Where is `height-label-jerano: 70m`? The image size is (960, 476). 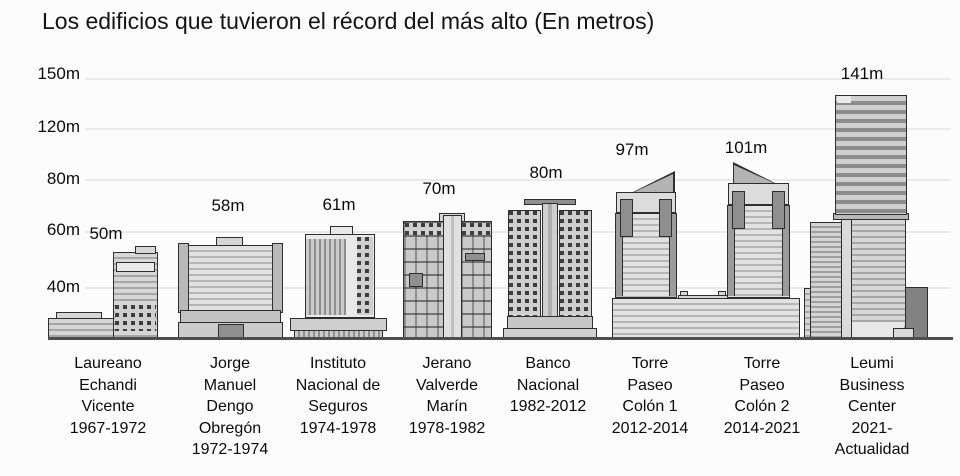
height-label-jerano: 70m is located at coordinates (439, 188).